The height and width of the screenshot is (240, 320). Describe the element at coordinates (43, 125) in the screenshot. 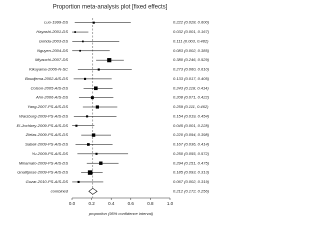

I see `study-label: El-Jochbey-2009-PS-AIS-DS` at that location.